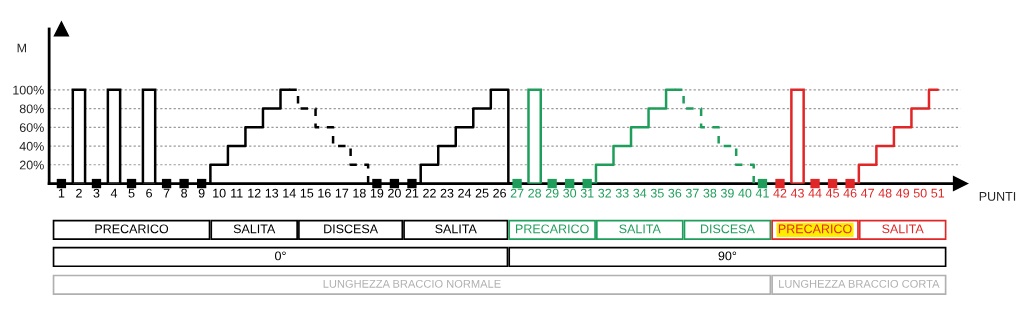 This screenshot has height=322, width=1024. Describe the element at coordinates (79, 193) in the screenshot. I see `x-tick-label: 2` at that location.